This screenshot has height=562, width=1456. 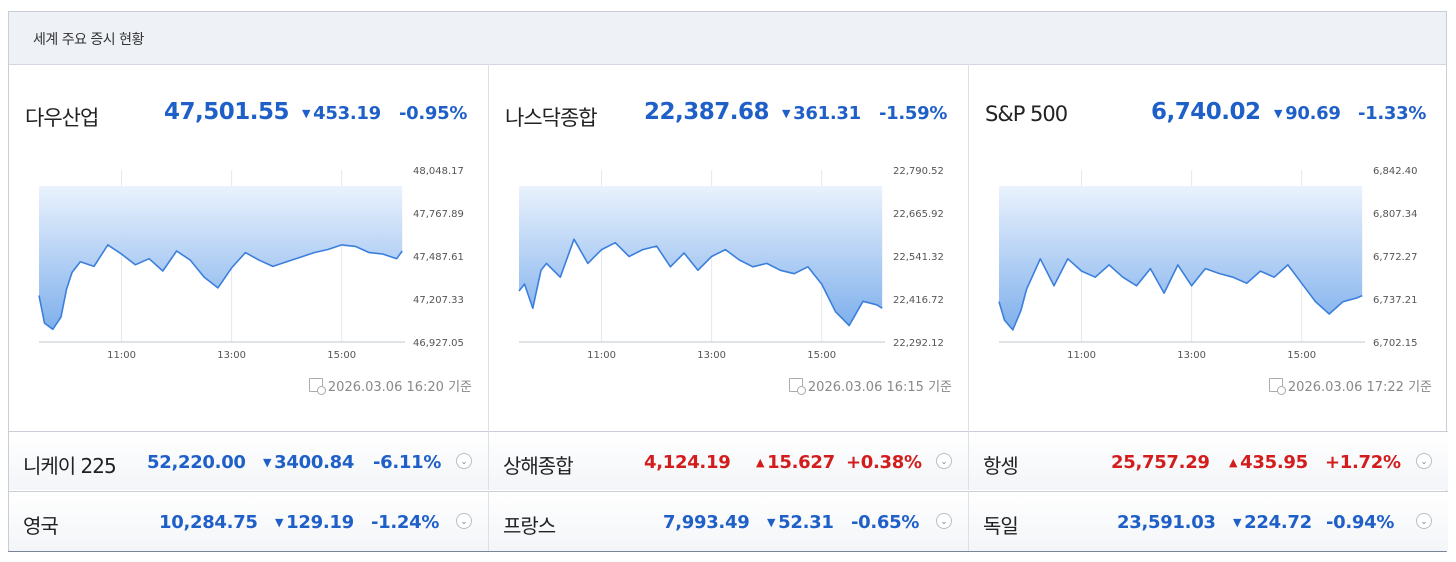 What do you see at coordinates (551, 118) in the screenshot?
I see `index-name: 나스닥종합` at bounding box center [551, 118].